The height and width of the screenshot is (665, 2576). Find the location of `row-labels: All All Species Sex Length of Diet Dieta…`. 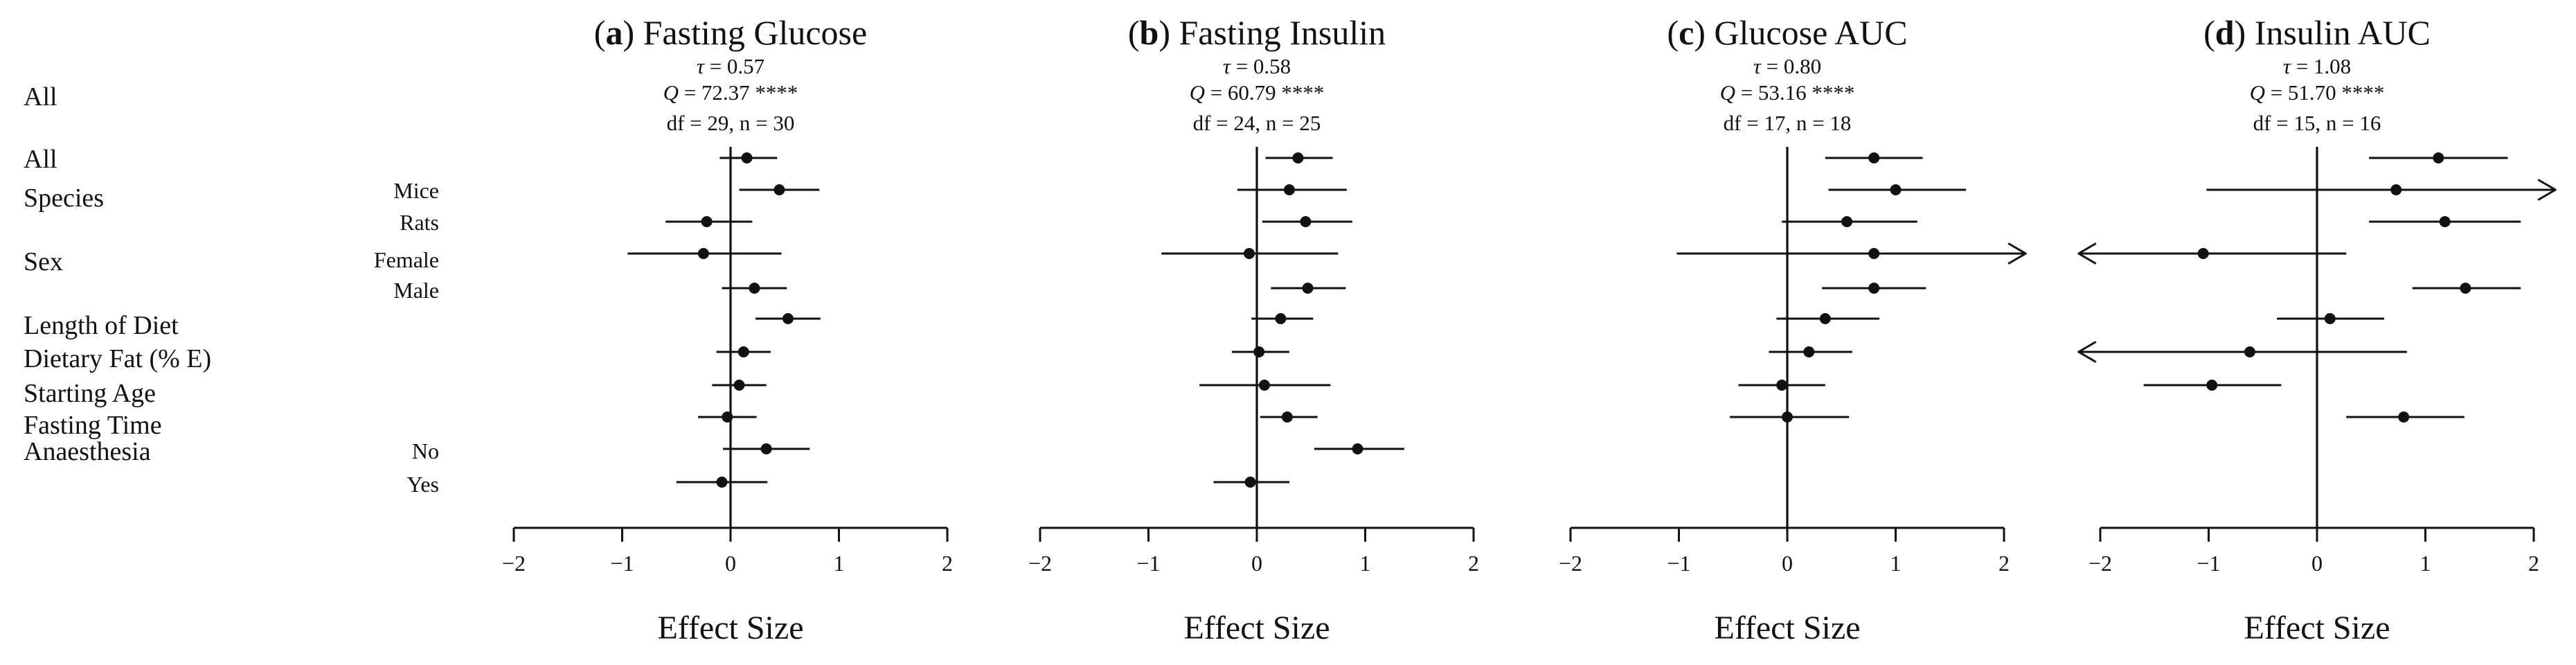

row-labels: All All Species Sex Length of Diet Dieta… is located at coordinates (232, 289).